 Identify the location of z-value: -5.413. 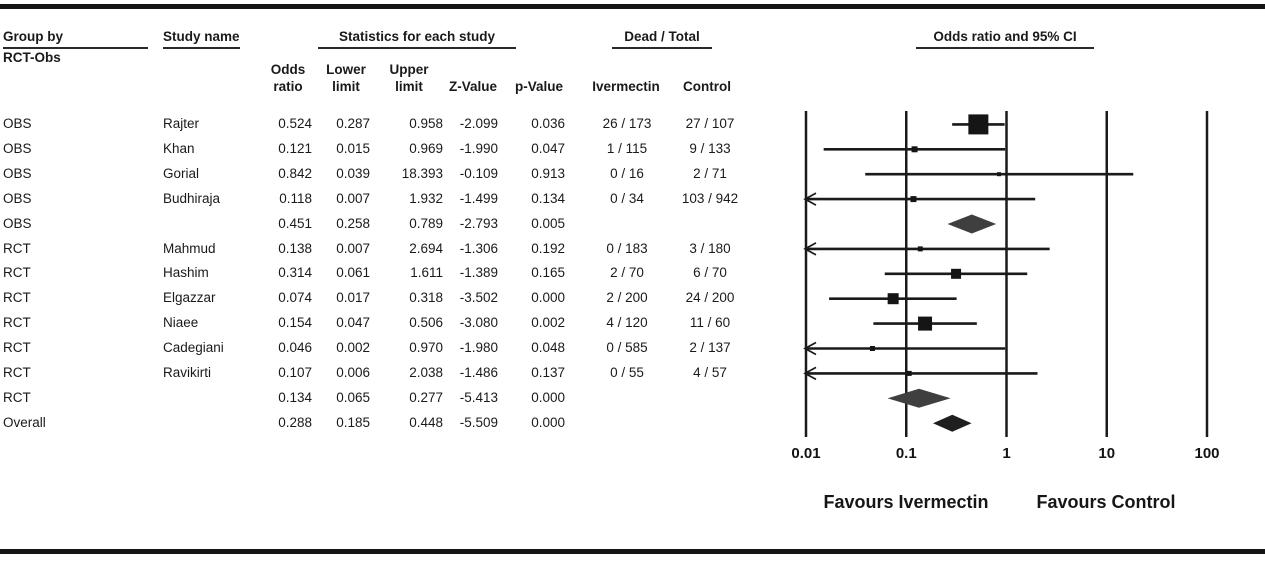
(478, 397).